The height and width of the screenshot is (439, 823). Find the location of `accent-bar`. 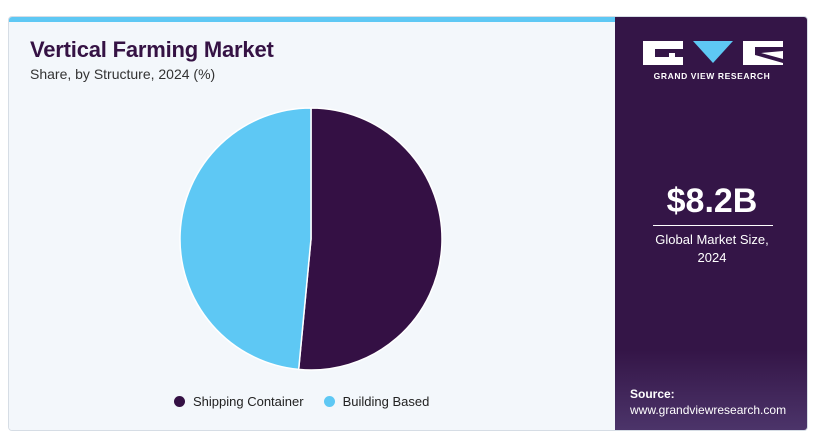

accent-bar is located at coordinates (312, 19).